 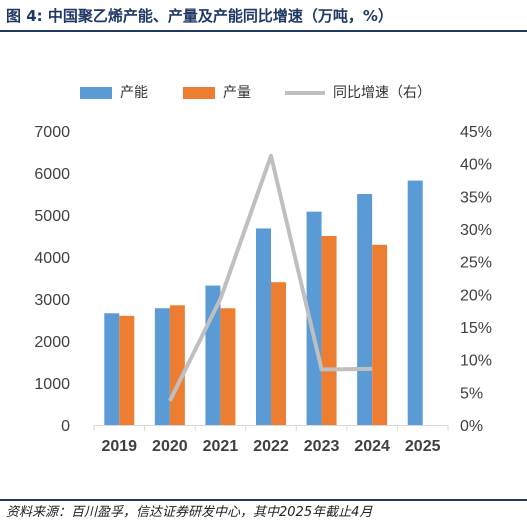 What do you see at coordinates (322, 446) in the screenshot?
I see `x-category-label: 2023` at bounding box center [322, 446].